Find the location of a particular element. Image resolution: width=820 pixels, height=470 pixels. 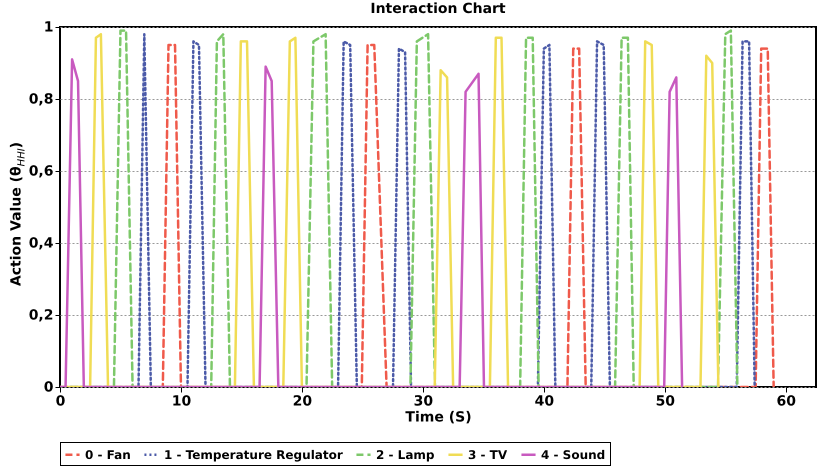

y-tick-label: 0,2 is located at coordinates (41, 316).